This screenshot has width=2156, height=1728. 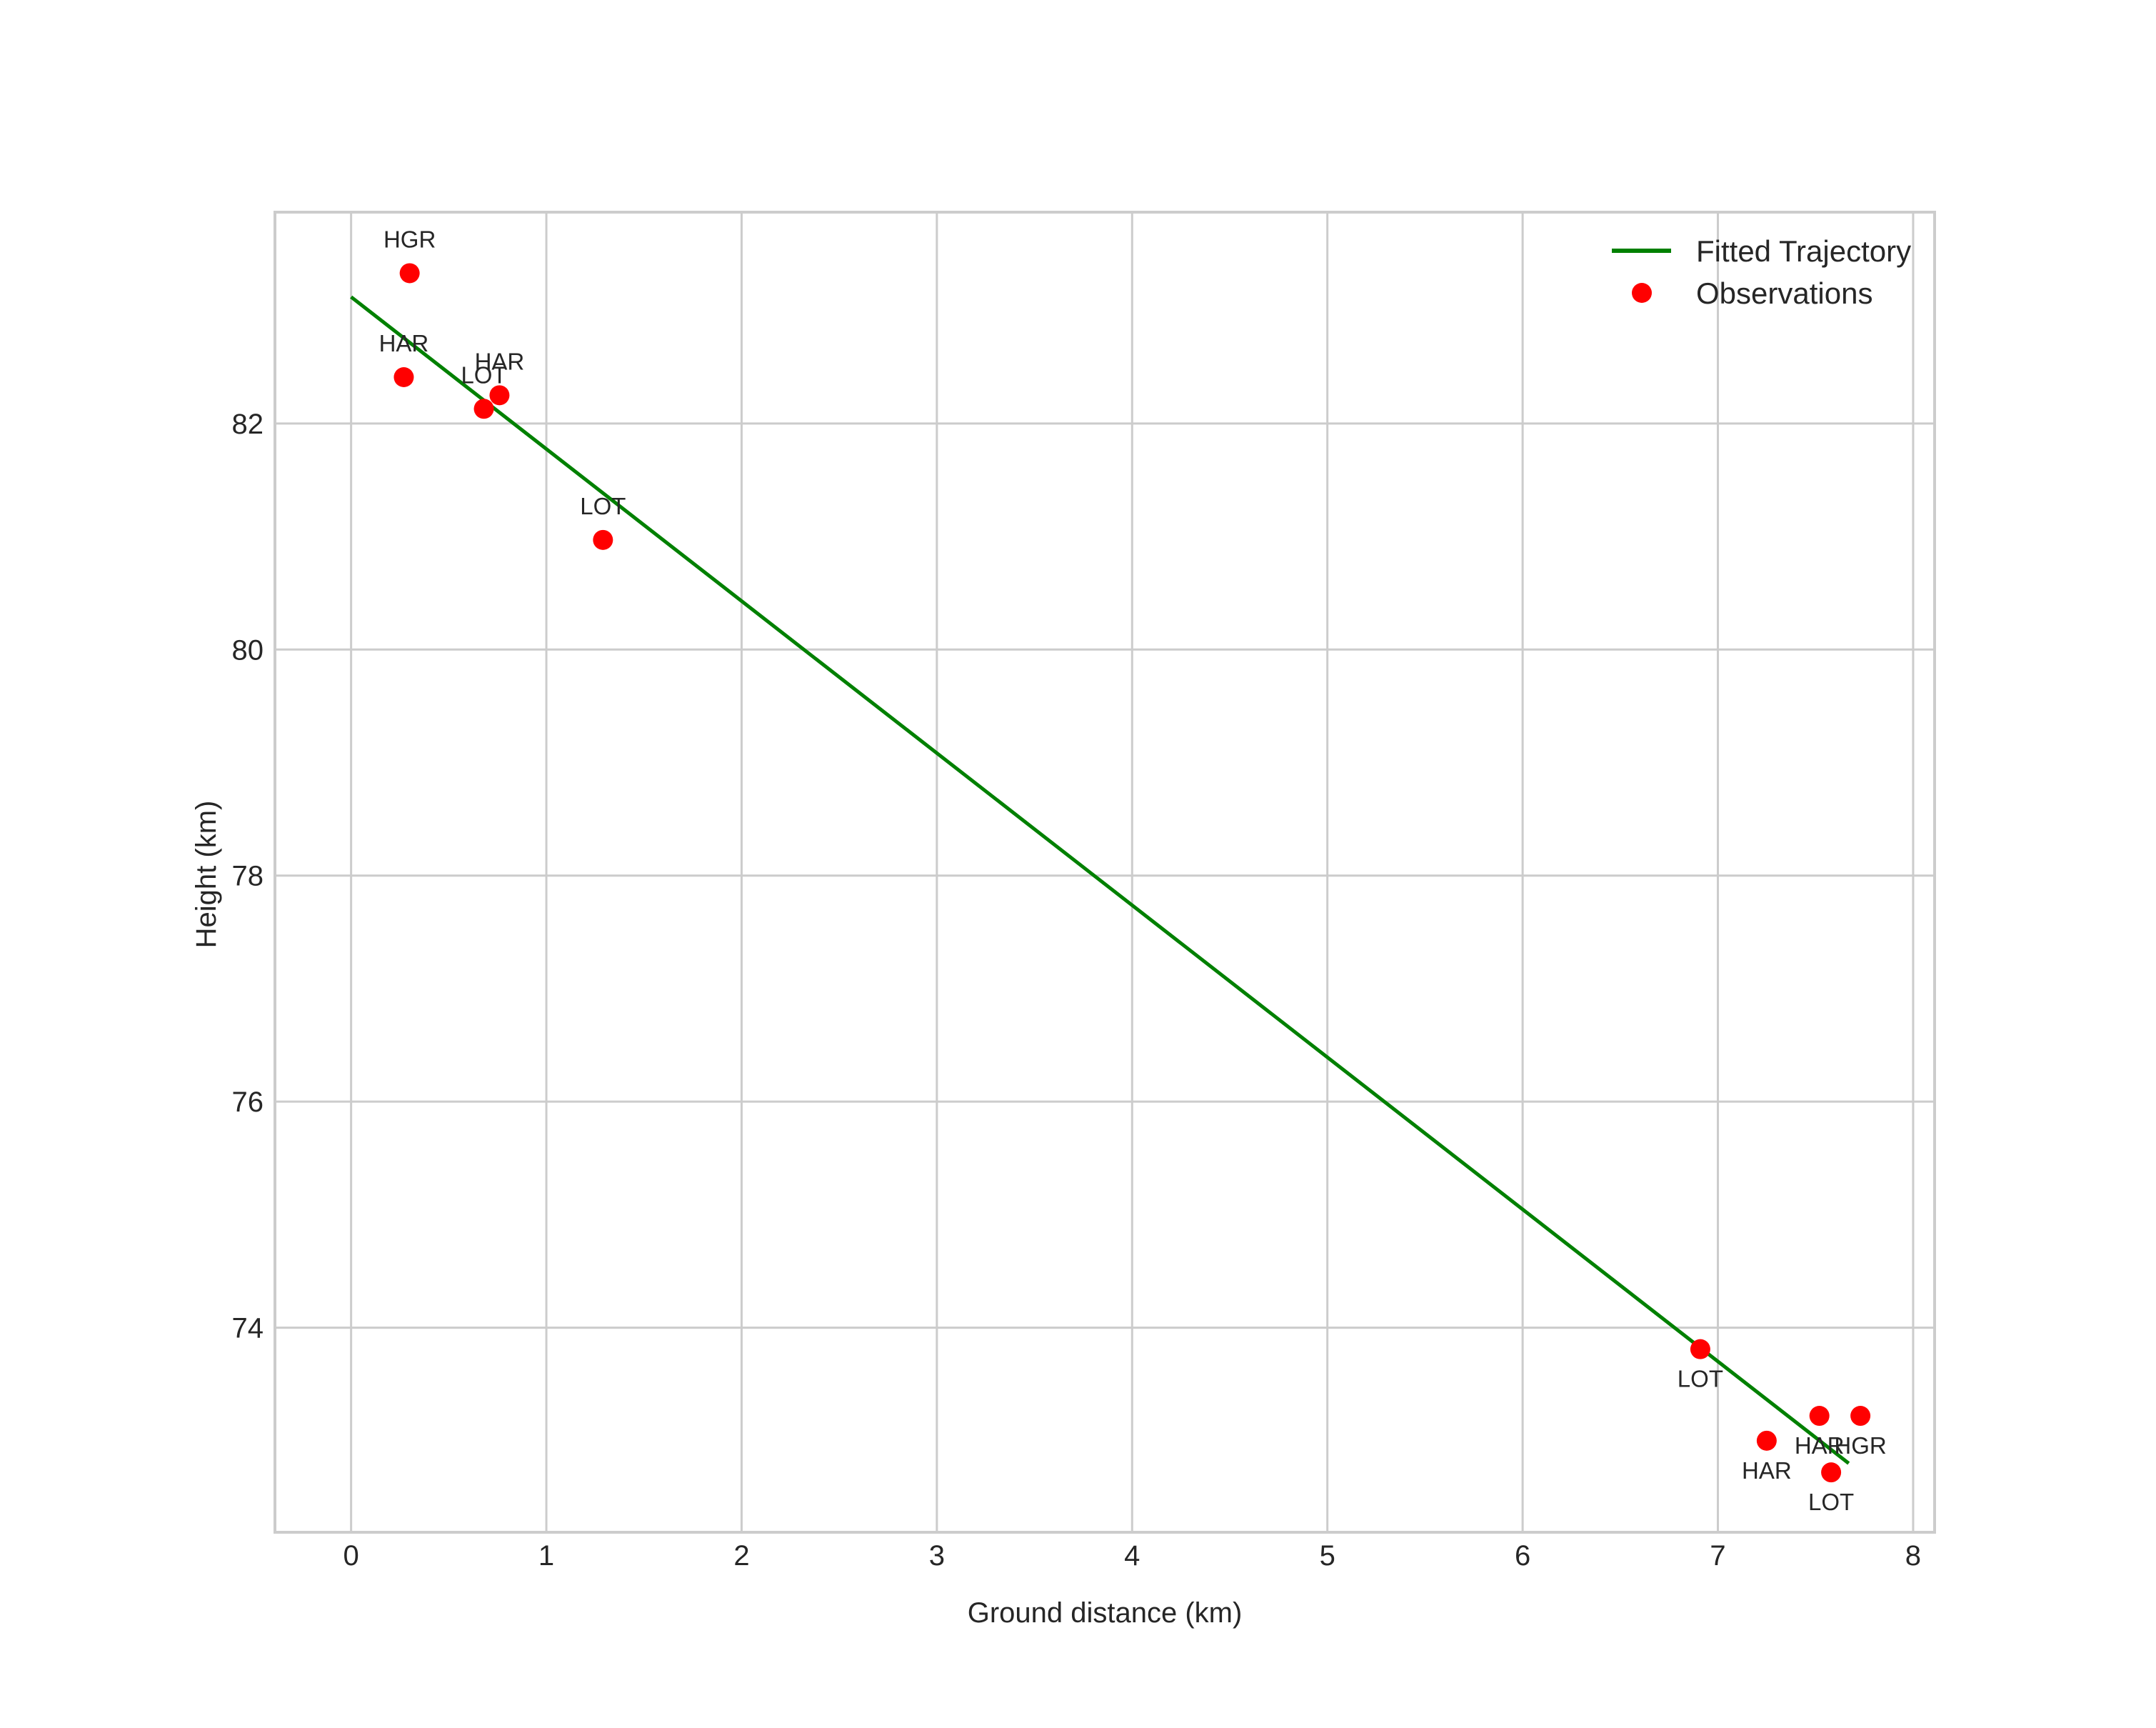 What do you see at coordinates (248, 1328) in the screenshot?
I see `y-tick-label: 74` at bounding box center [248, 1328].